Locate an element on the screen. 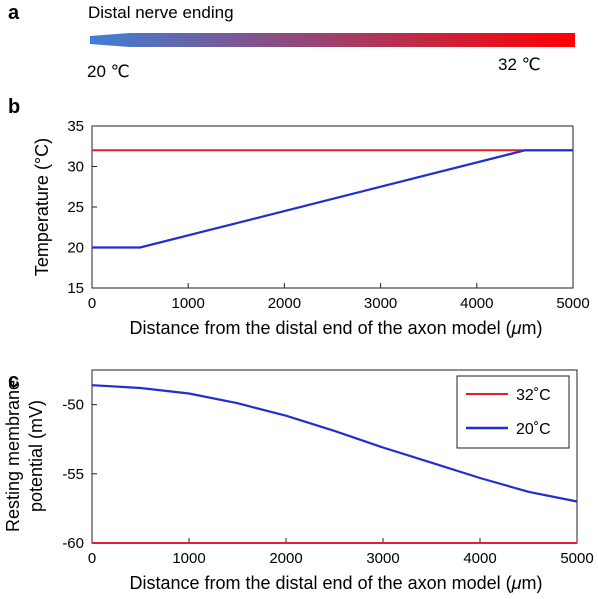 The image size is (598, 599). panel-c-ytick-label: -60 is located at coordinates (73, 543).